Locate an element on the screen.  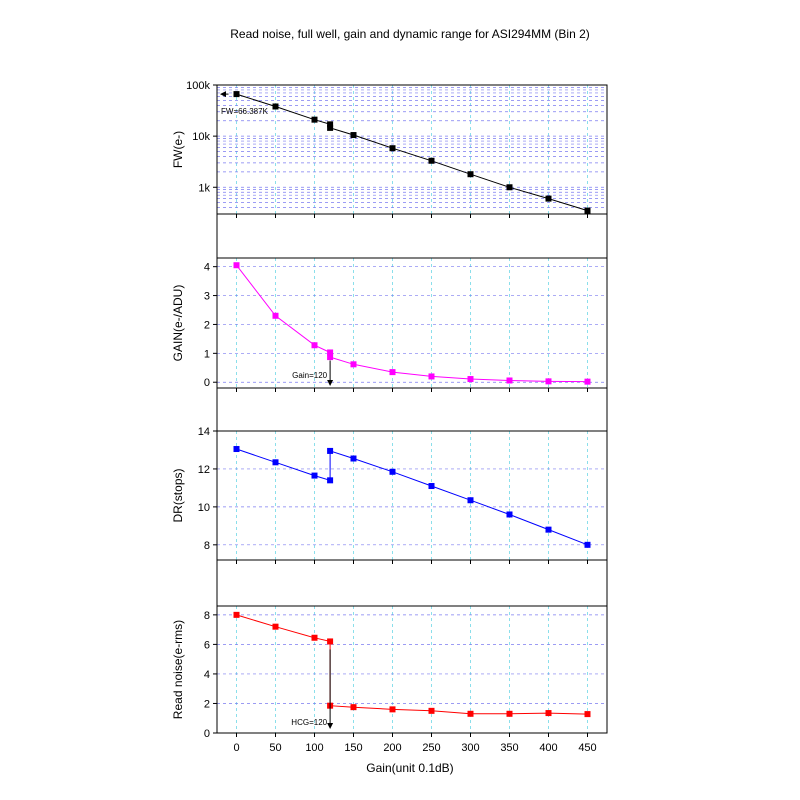
y-tick-label: 14 is located at coordinates (204, 432).